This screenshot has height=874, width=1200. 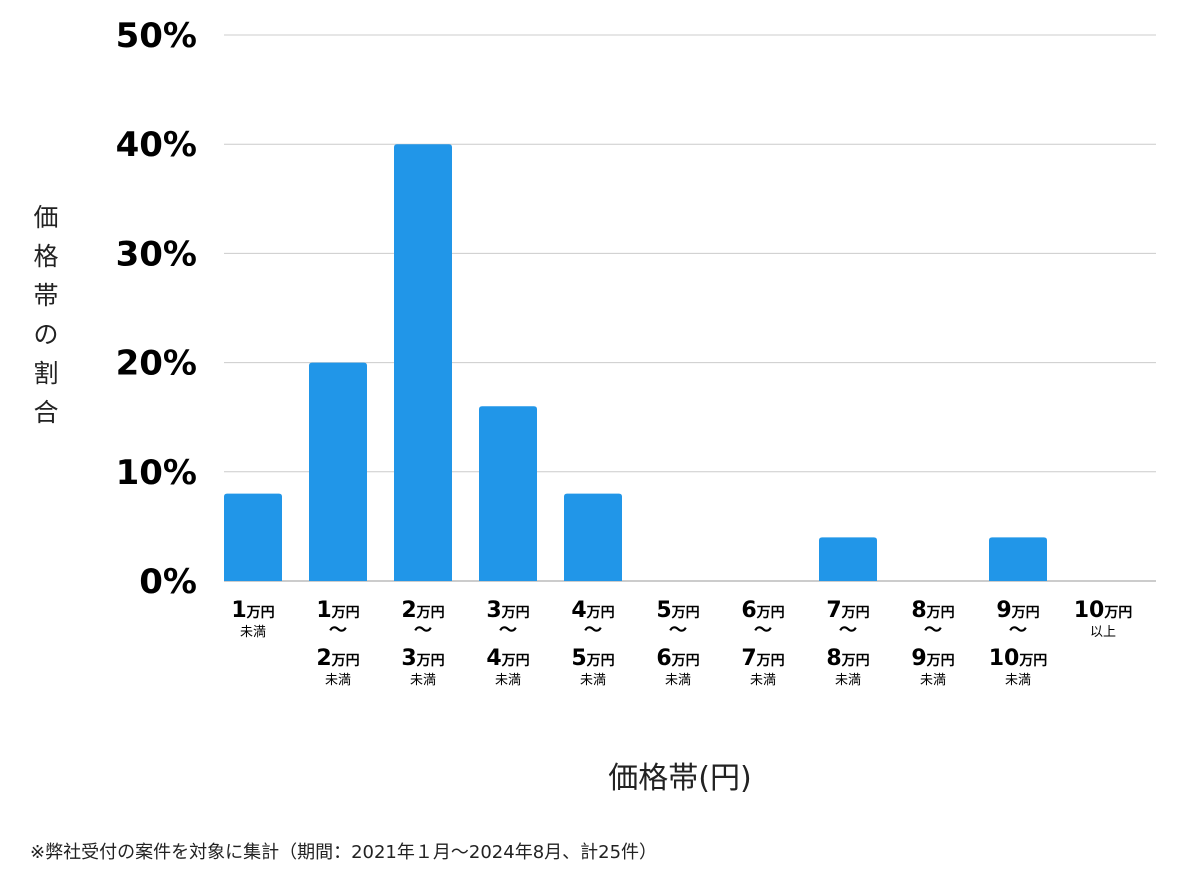 I want to click on x-axis-label: 価格帯(円), so click(x=679, y=778).